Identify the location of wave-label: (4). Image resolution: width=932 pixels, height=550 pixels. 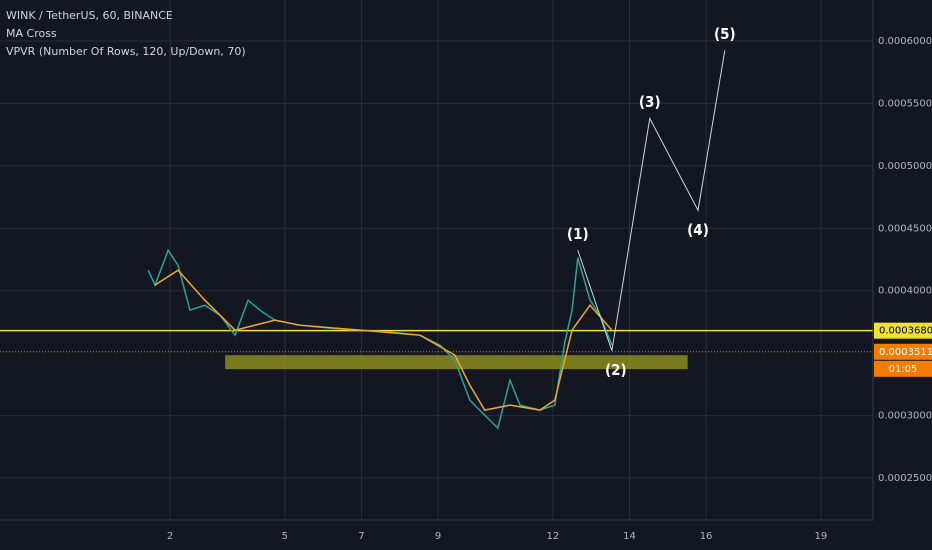
(698, 230).